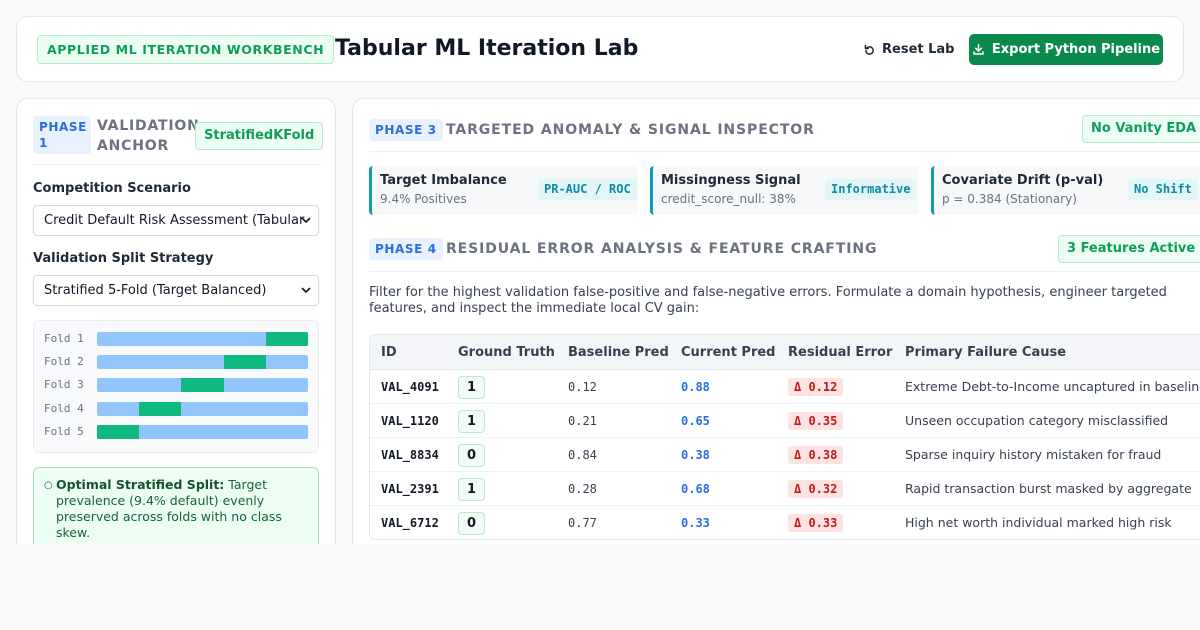  I want to click on features-active-badge: 3 Features Active, so click(1129, 249).